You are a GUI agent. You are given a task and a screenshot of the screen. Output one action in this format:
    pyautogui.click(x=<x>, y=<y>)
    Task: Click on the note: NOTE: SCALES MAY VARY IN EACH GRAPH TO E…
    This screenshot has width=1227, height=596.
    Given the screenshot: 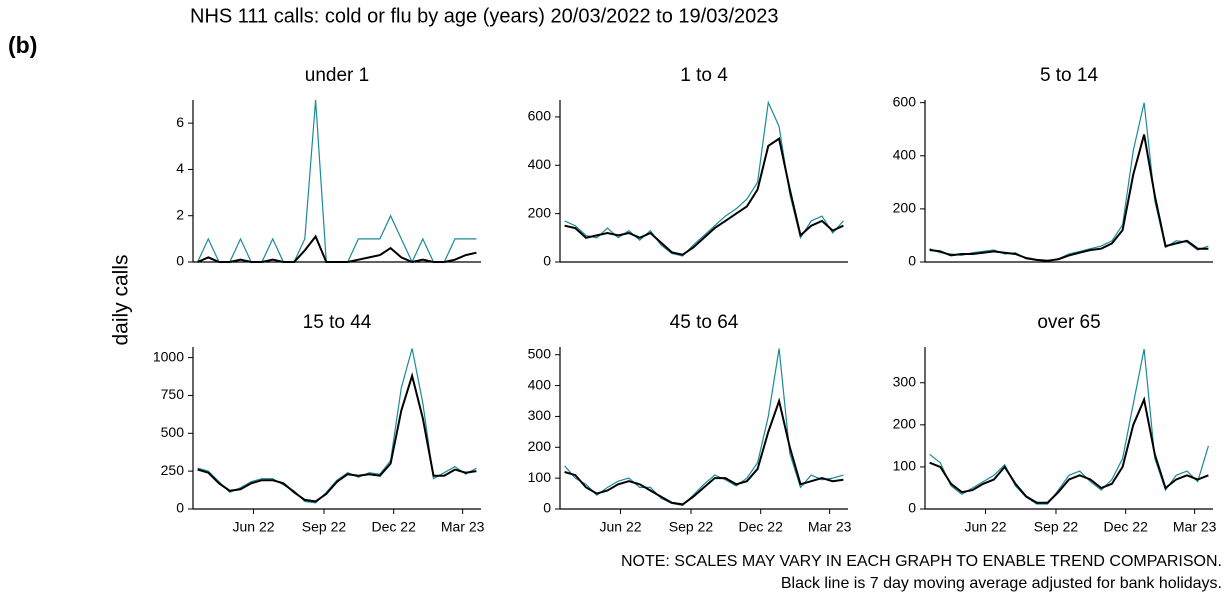 What is the action you would take?
    pyautogui.click(x=921, y=561)
    